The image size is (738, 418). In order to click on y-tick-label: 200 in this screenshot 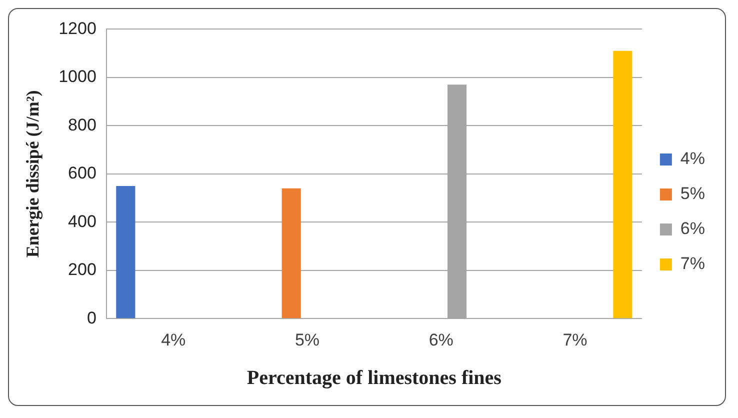, I will do `click(82, 270)`.